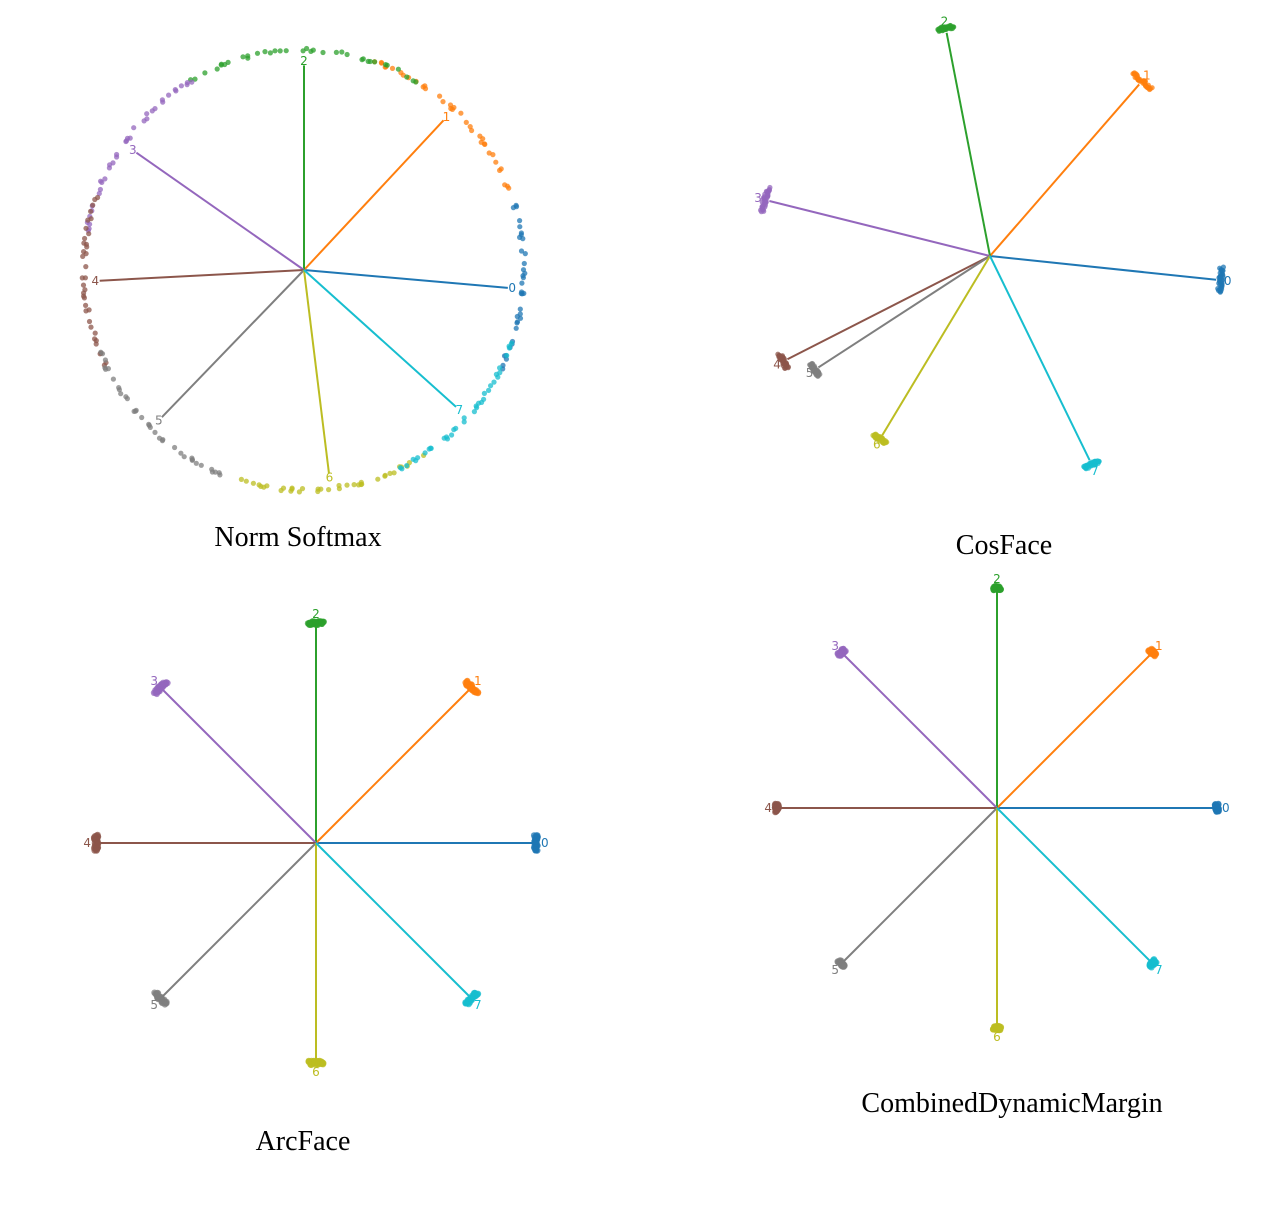  What do you see at coordinates (1103, 268) in the screenshot?
I see `class-0-mean-line` at bounding box center [1103, 268].